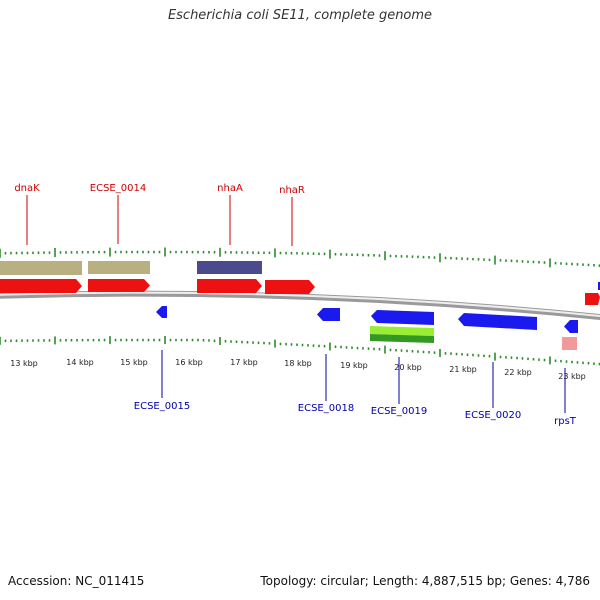  What do you see at coordinates (118, 188) in the screenshot?
I see `label-ecse-0014: ECSE_0014` at bounding box center [118, 188].